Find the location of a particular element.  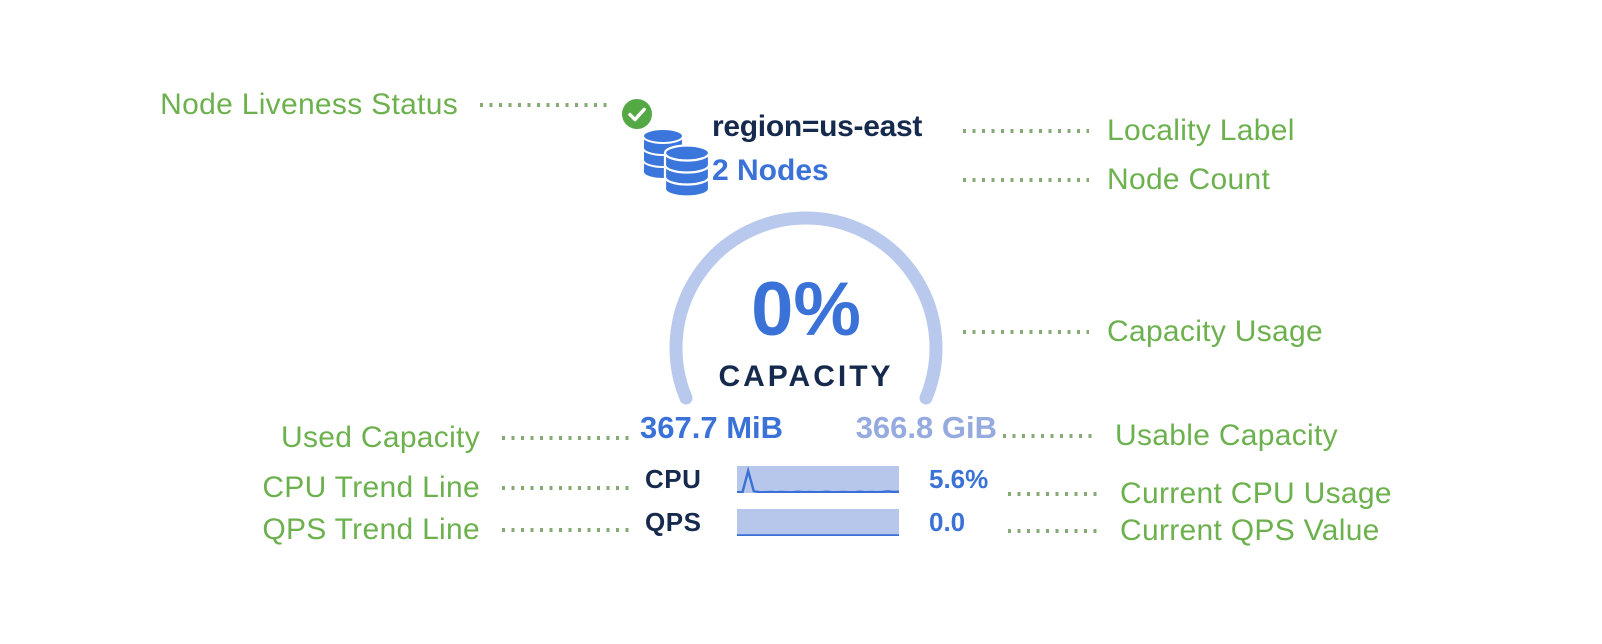

annotation-usable-capacity: Usable Capacity is located at coordinates (1170, 436).